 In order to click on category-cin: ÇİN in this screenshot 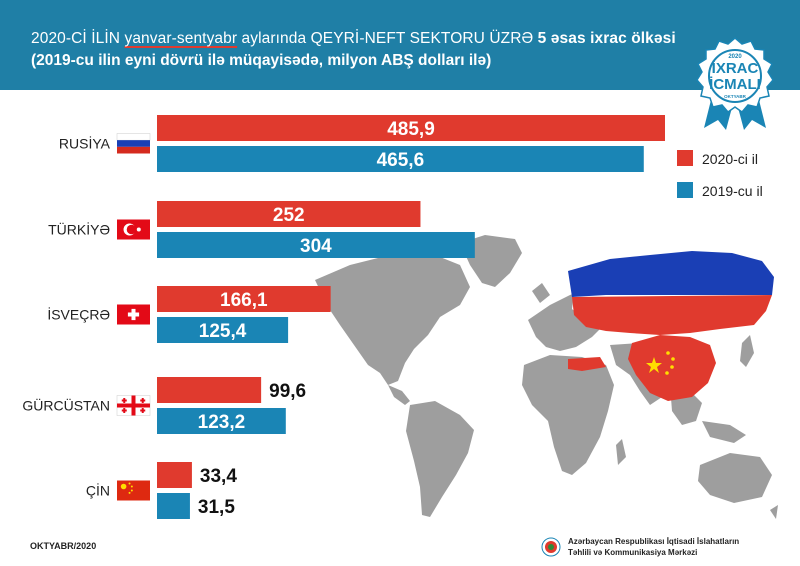, I will do `click(118, 490)`.